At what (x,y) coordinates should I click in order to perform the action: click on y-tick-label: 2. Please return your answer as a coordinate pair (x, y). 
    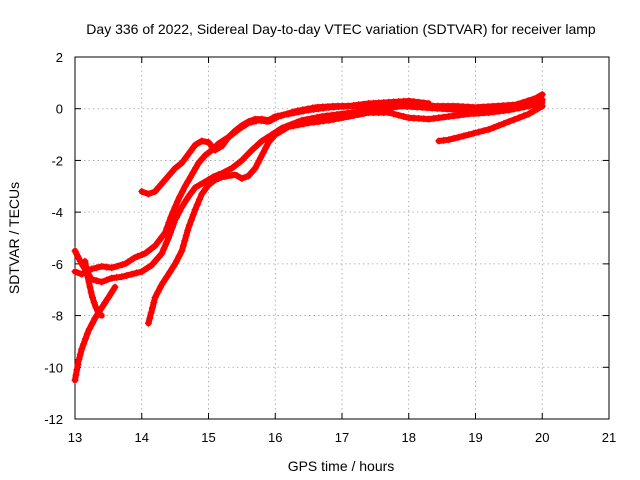
    Looking at the image, I should click on (59, 57).